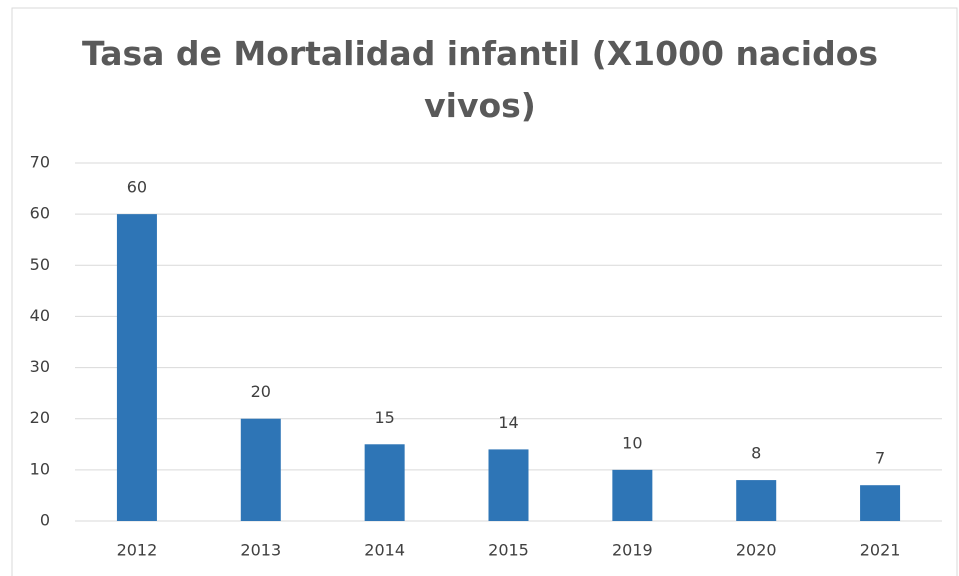  Describe the element at coordinates (40, 468) in the screenshot. I see `y-tick-label: 10` at that location.